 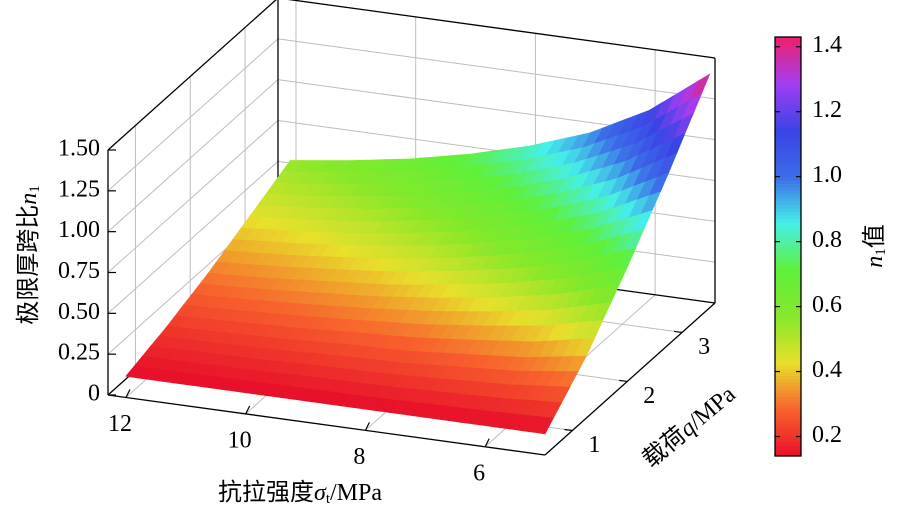 I want to click on z-label-sub: 1, so click(x=35, y=189).